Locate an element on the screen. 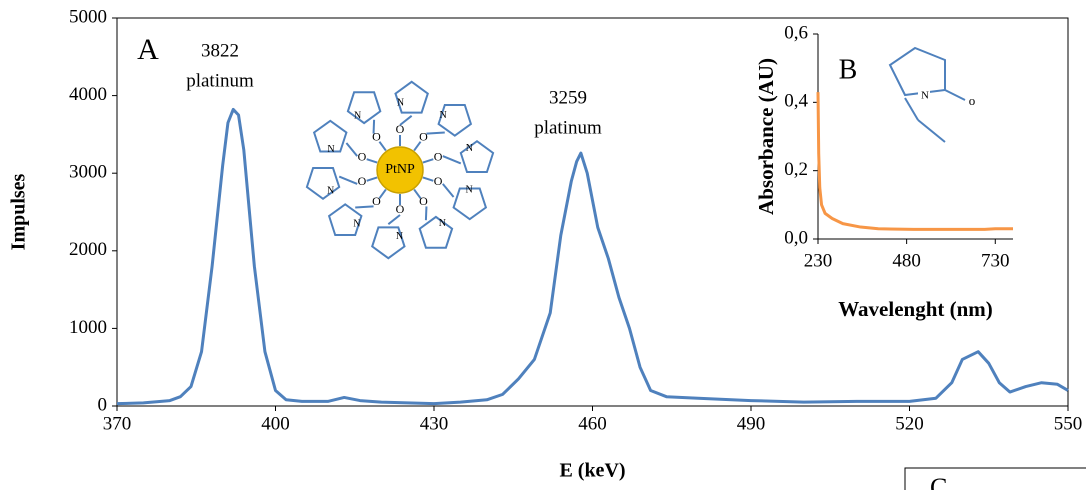 The height and width of the screenshot is (490, 1086). core-label: PtNP is located at coordinates (400, 169).